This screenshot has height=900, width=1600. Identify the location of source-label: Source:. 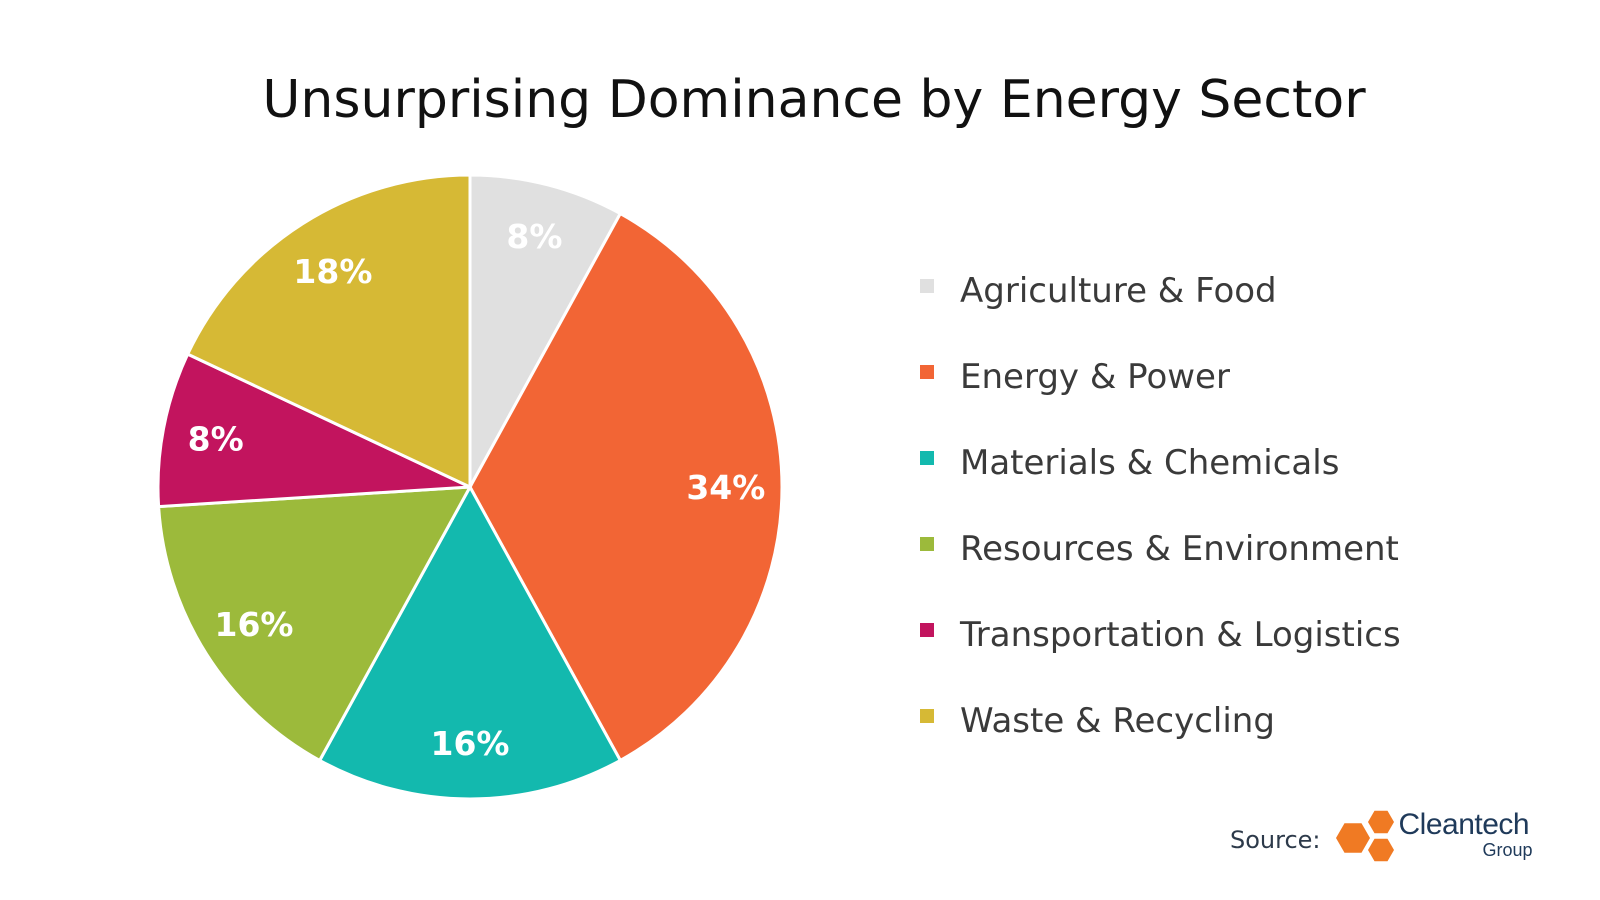
(1275, 840).